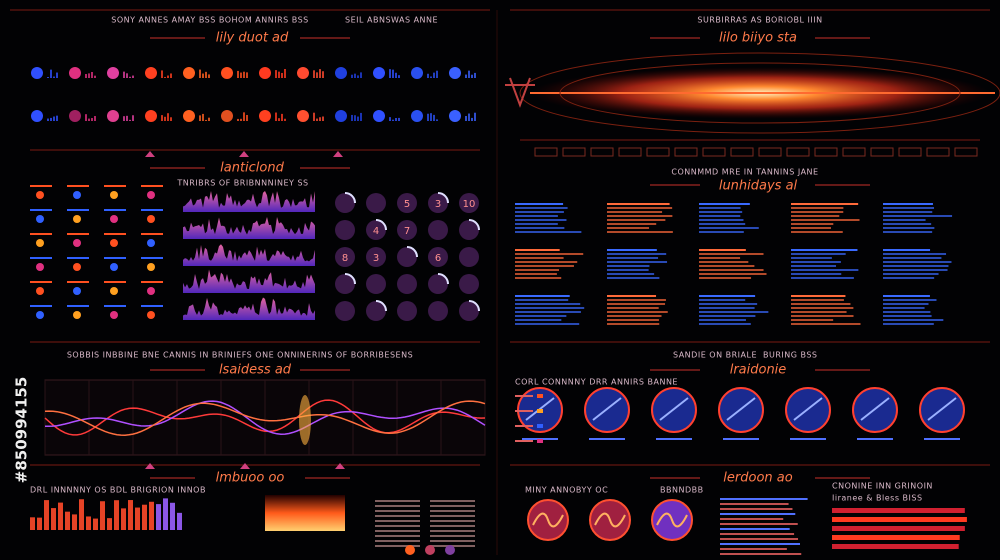  Describe the element at coordinates (610, 520) in the screenshot. I see `orb-wave` at that location.